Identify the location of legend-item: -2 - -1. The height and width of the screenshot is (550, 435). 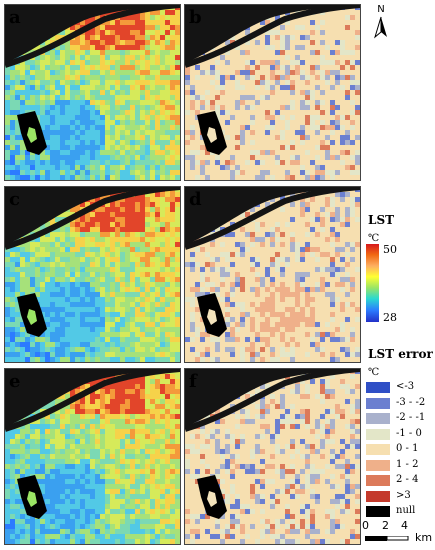
(400, 419).